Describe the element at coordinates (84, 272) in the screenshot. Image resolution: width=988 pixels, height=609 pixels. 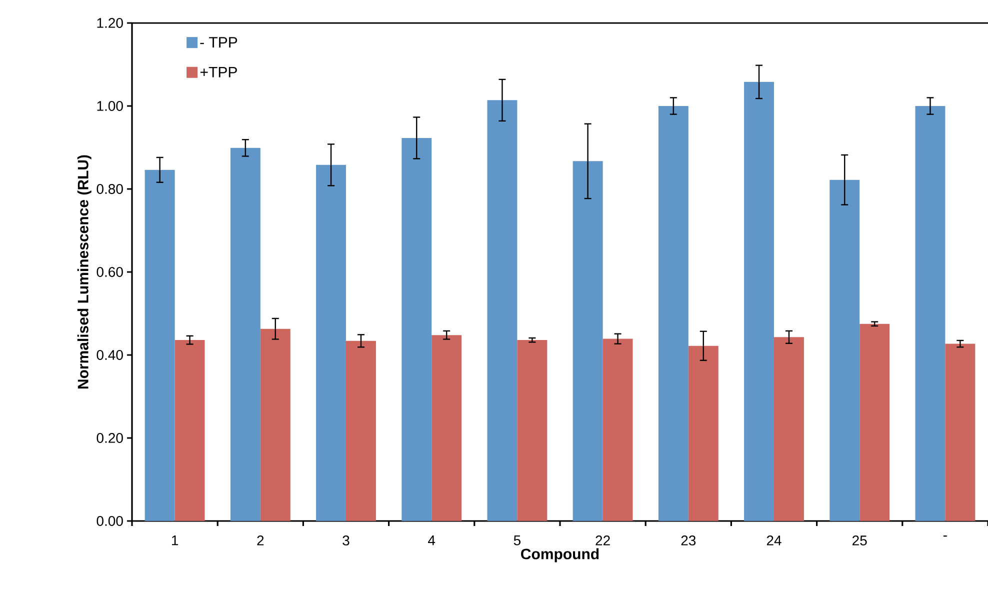
I see `y-axis-title: Normalised Luminescence (RLU)` at that location.